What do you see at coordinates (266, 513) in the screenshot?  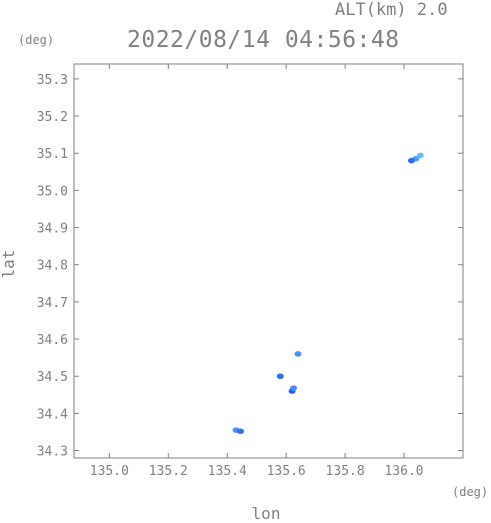 I see `x-axis-label: lon` at bounding box center [266, 513].